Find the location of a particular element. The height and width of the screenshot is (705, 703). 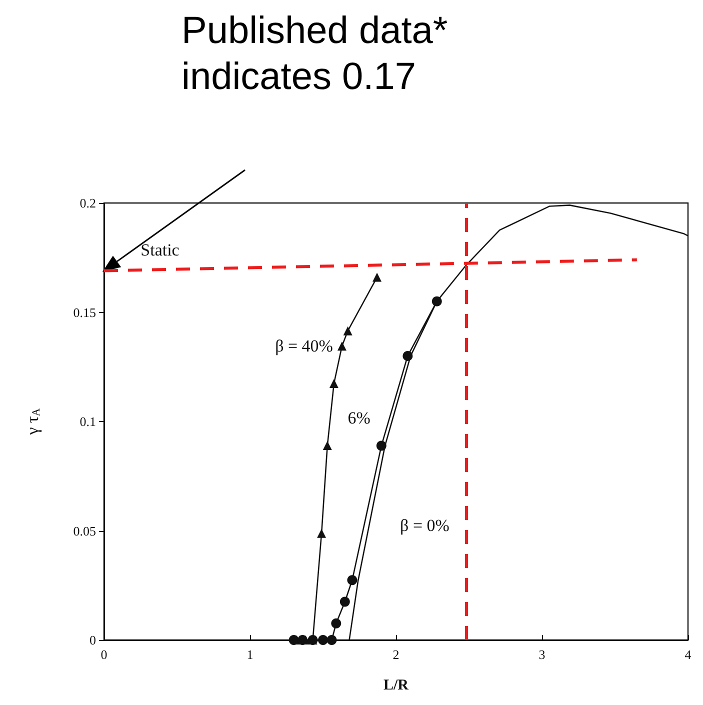

series-label: β = 0% is located at coordinates (425, 526).